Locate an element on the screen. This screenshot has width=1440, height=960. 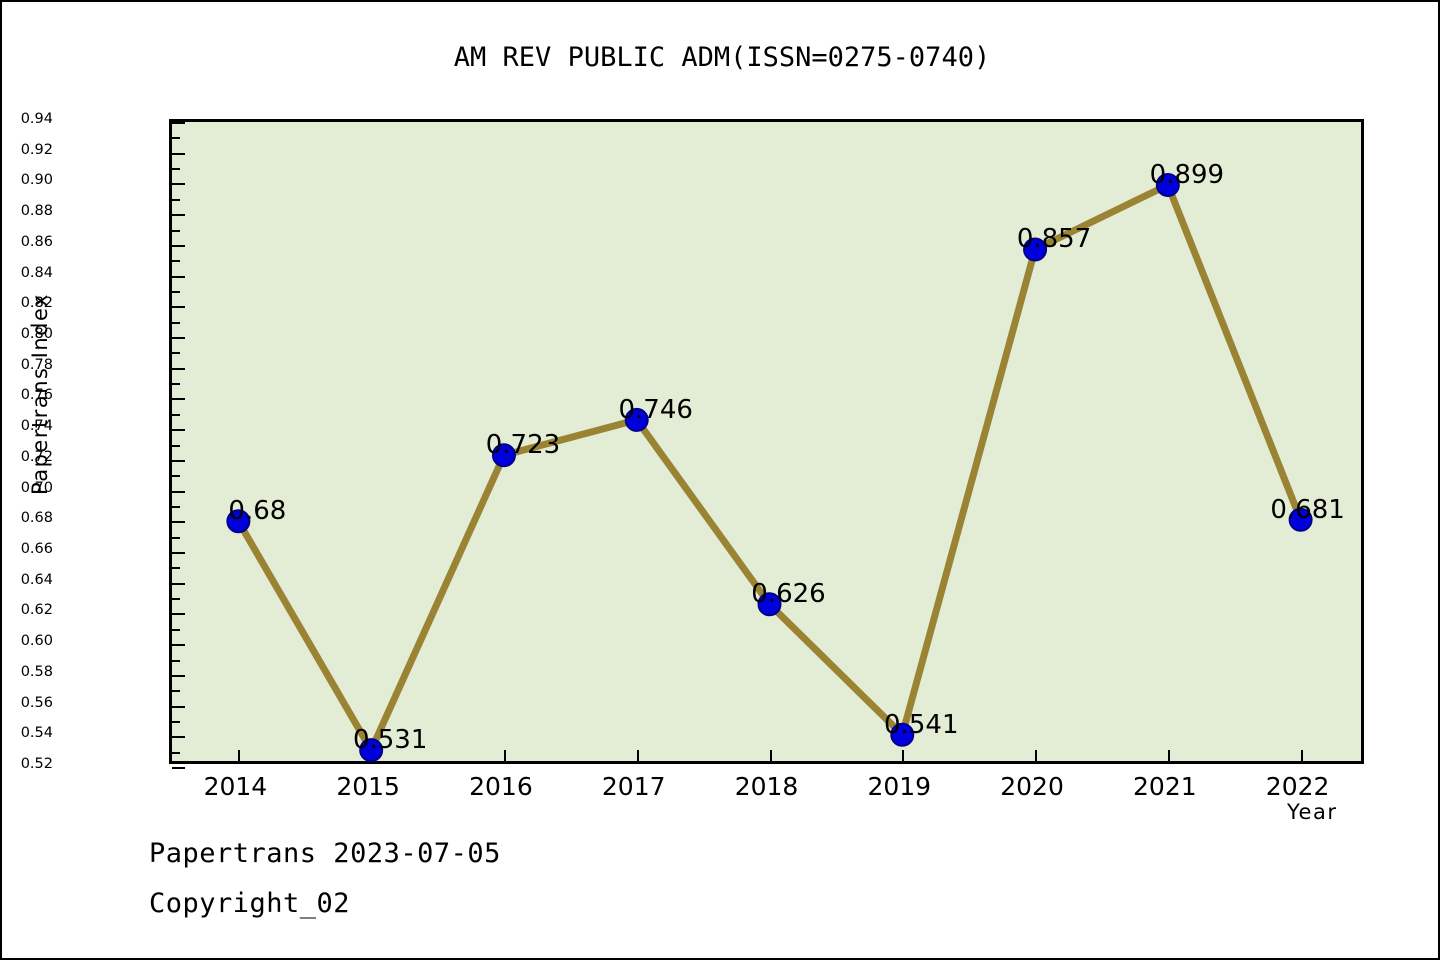
y-axis-tick-label: 0.74 is located at coordinates (36, 426).